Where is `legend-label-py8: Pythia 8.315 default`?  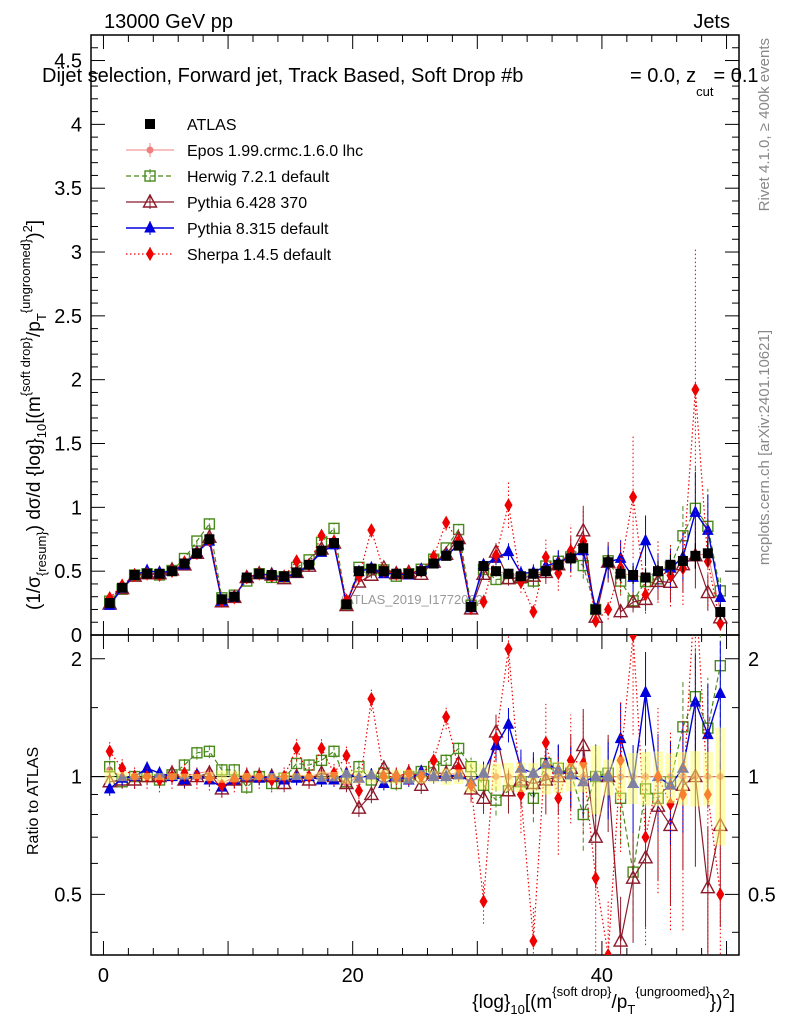
legend-label-py8: Pythia 8.315 default is located at coordinates (258, 229).